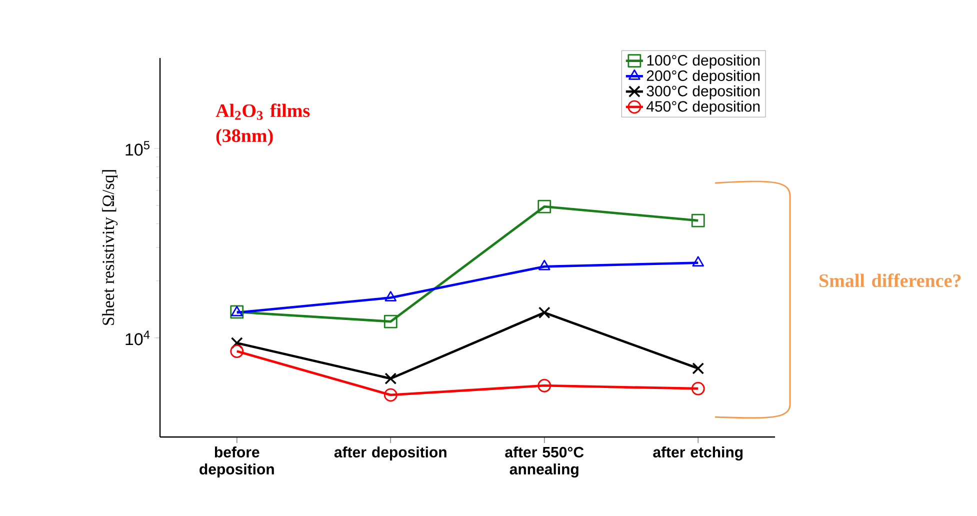 The image size is (977, 516). What do you see at coordinates (703, 61) in the screenshot?
I see `legend-label: 100°C deposition` at bounding box center [703, 61].